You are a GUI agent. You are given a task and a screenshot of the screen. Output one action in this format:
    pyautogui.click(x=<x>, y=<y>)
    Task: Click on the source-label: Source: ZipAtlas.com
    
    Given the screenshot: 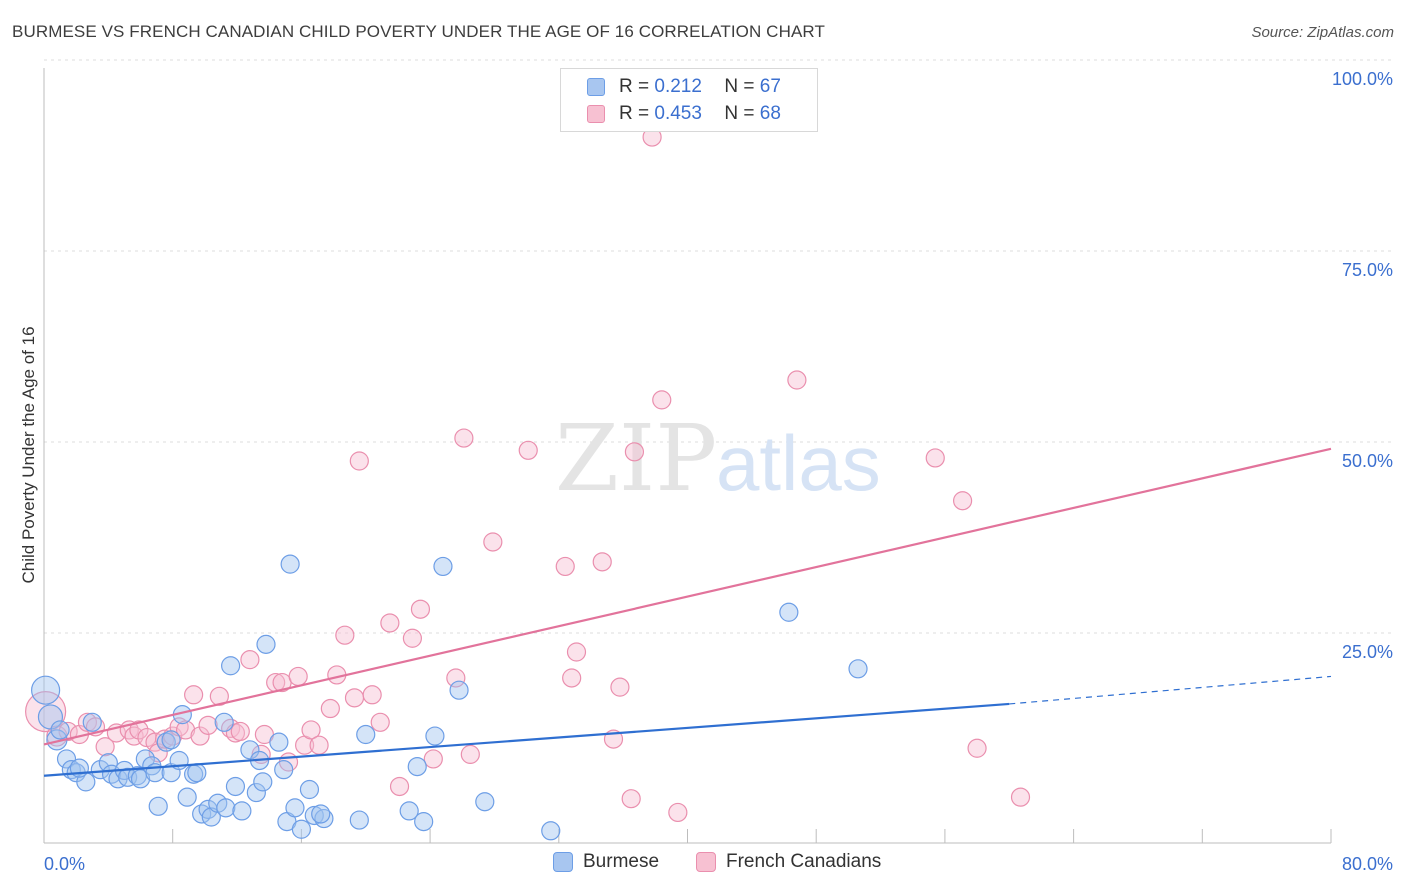 What is the action you would take?
    pyautogui.click(x=1322, y=32)
    